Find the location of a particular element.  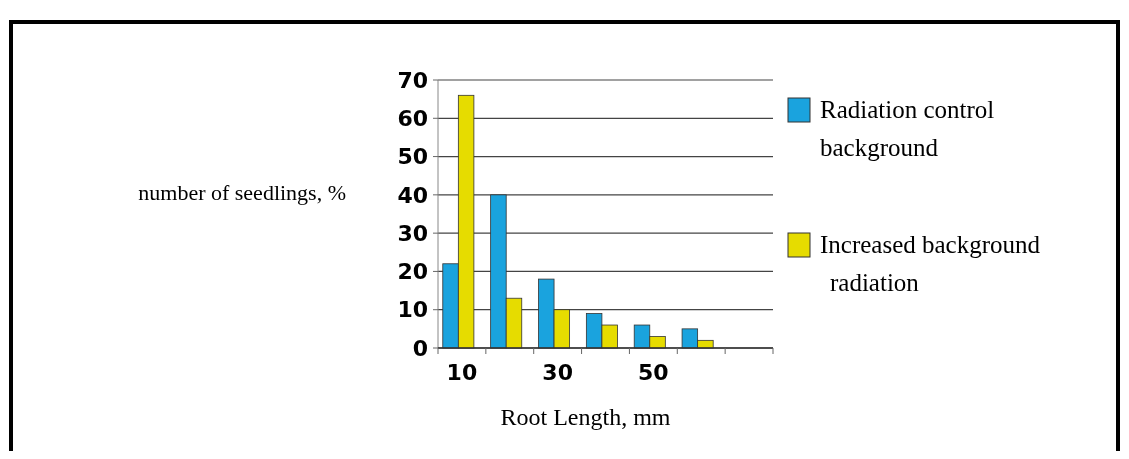

y-tick-label: 60 is located at coordinates (412, 118).